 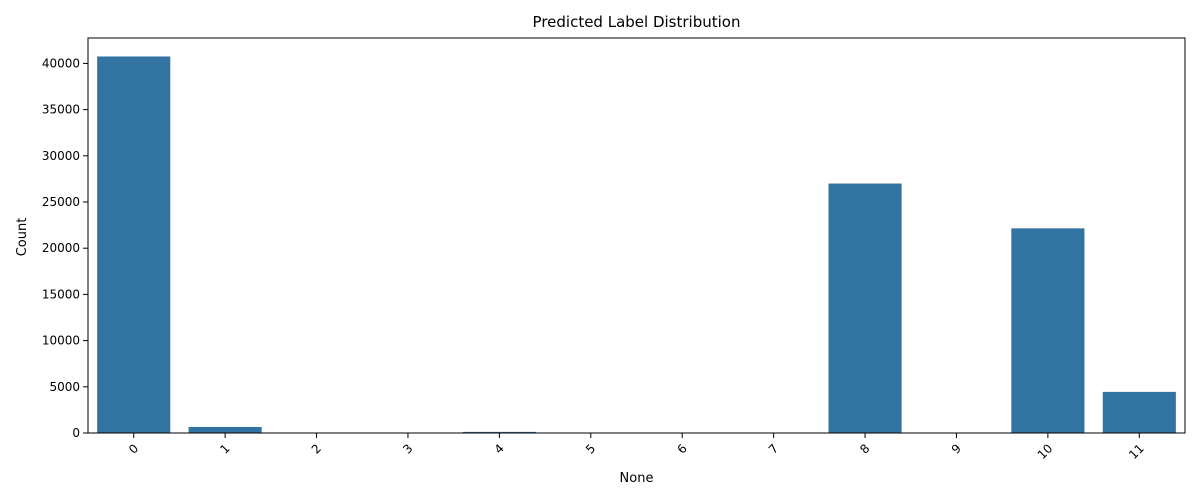 I want to click on y-axis-ticks: 0 5000 10000 15000 20000 25000 30000 35000 40000, so click(x=65, y=248).